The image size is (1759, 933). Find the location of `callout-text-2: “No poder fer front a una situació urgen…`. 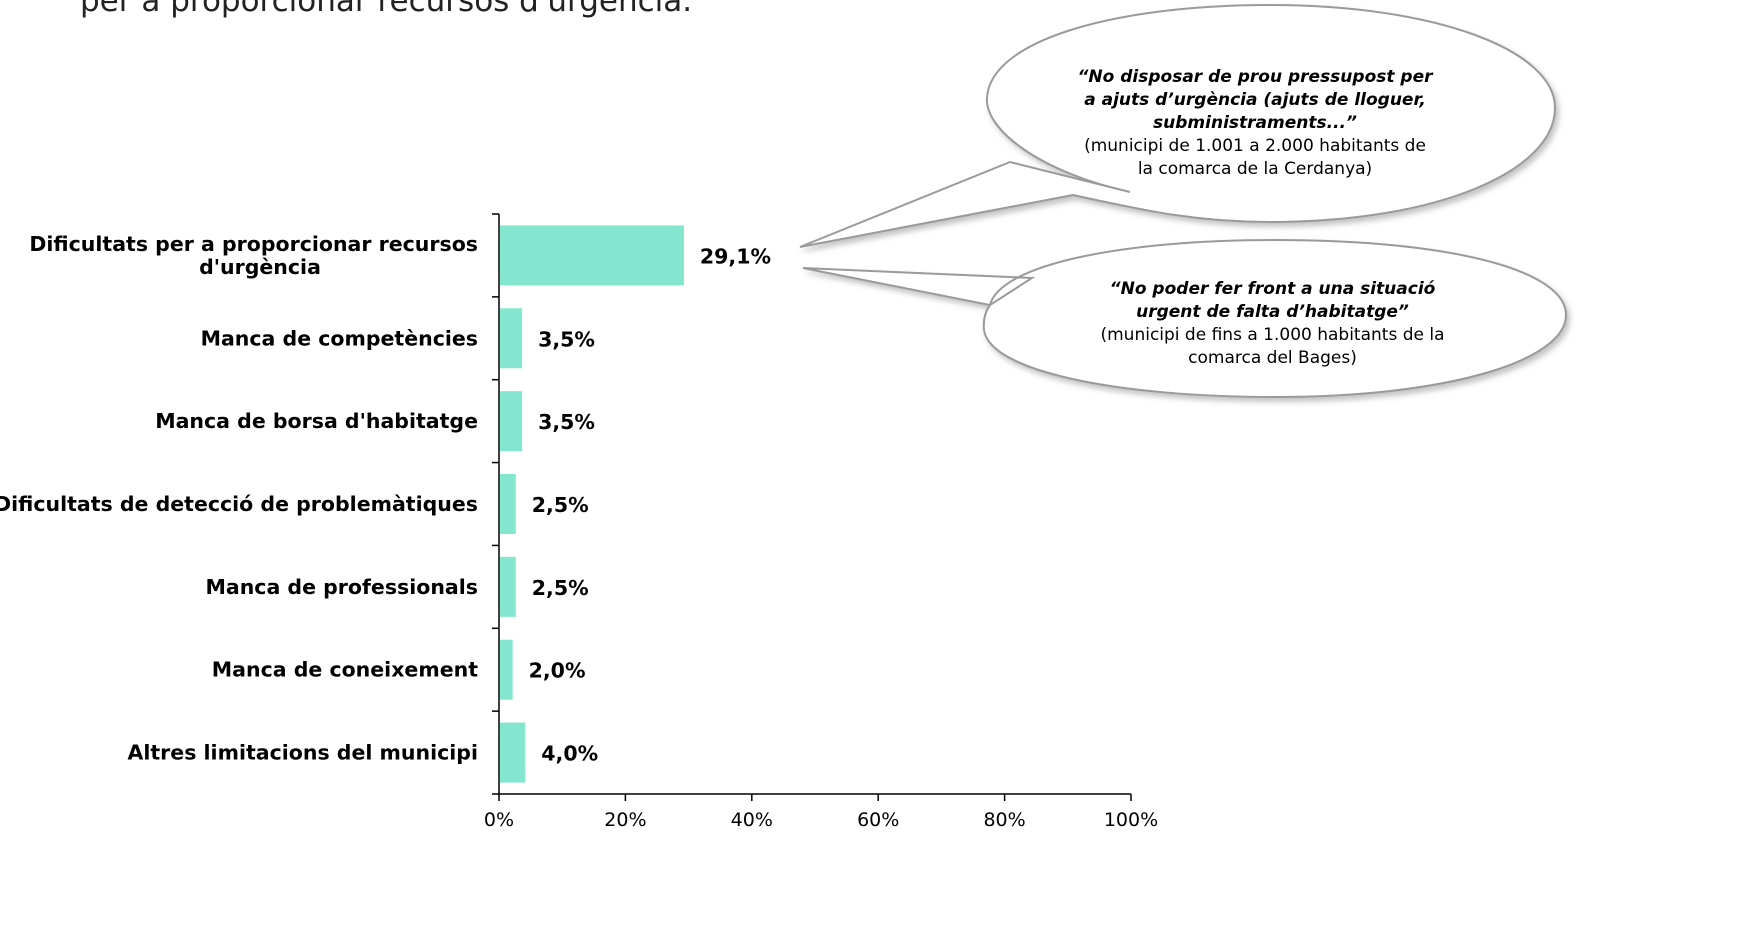

callout-text-2: “No poder fer front a una situació urgen… is located at coordinates (1272, 324).